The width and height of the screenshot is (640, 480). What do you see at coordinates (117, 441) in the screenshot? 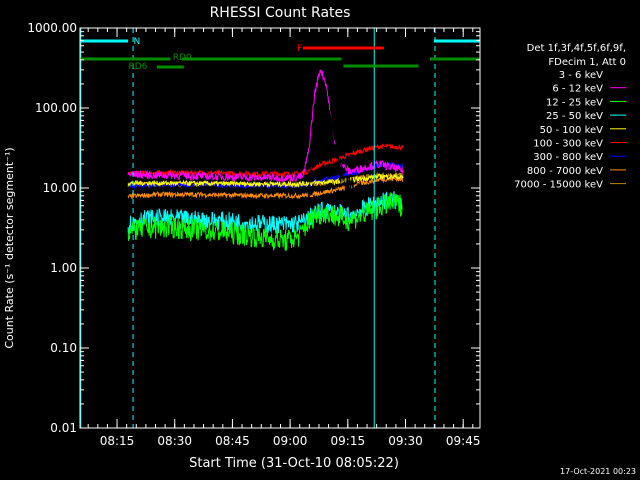
I see `x-tick-label-0: 08:15` at bounding box center [117, 441].